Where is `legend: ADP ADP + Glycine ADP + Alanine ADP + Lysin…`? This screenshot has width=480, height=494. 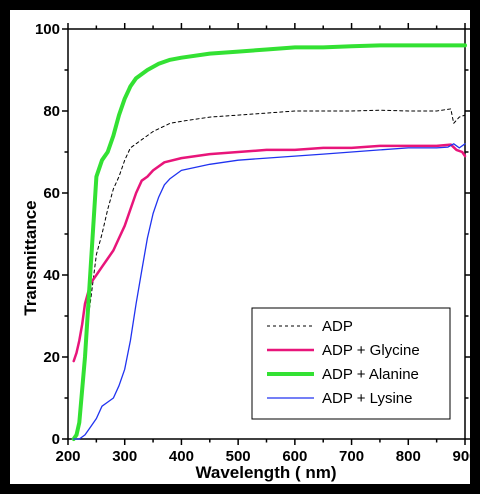 legend: ADP ADP + Glycine ADP + Alanine ADP + Lysin… is located at coordinates (351, 363).